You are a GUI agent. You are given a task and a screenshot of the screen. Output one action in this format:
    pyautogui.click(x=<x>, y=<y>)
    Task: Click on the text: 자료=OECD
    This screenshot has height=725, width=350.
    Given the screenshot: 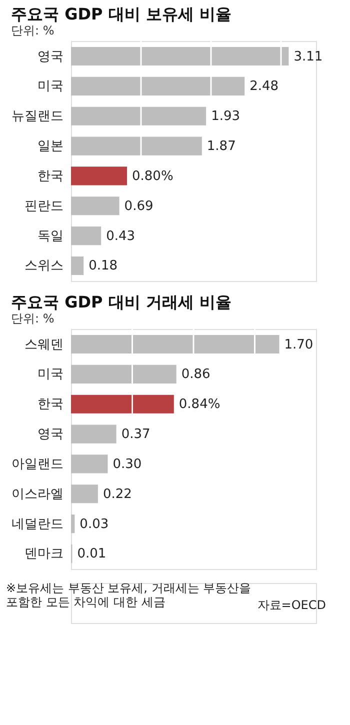 What is the action you would take?
    pyautogui.click(x=291, y=605)
    